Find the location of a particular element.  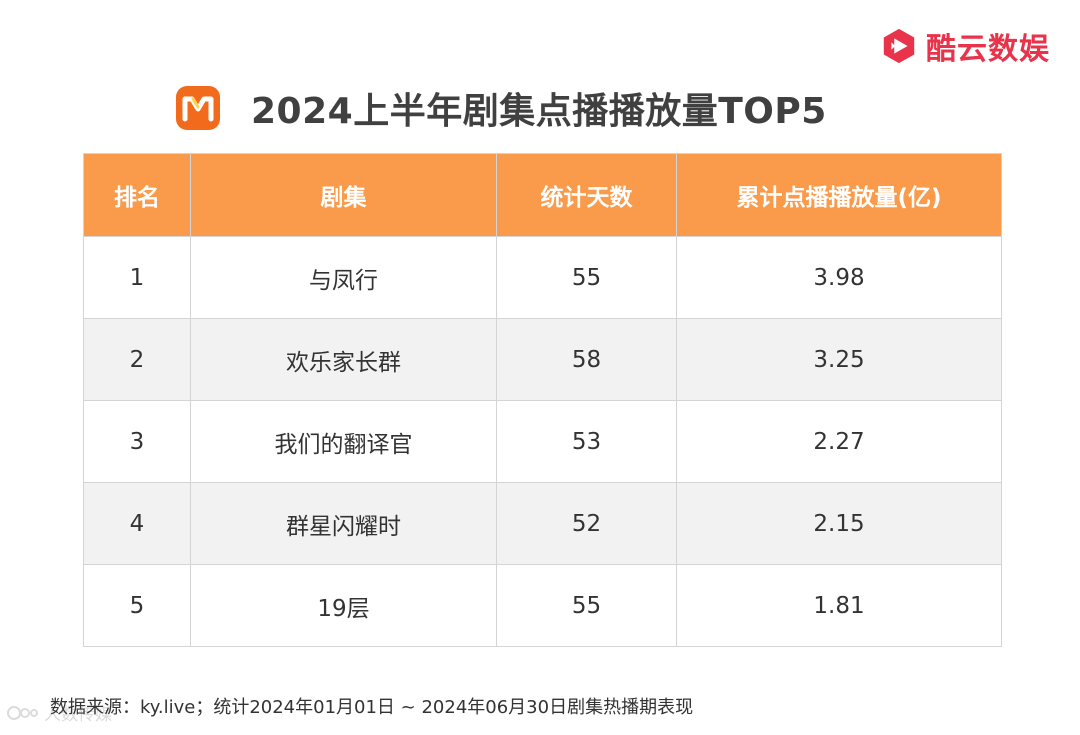

rank-cell: 5 is located at coordinates (137, 605).